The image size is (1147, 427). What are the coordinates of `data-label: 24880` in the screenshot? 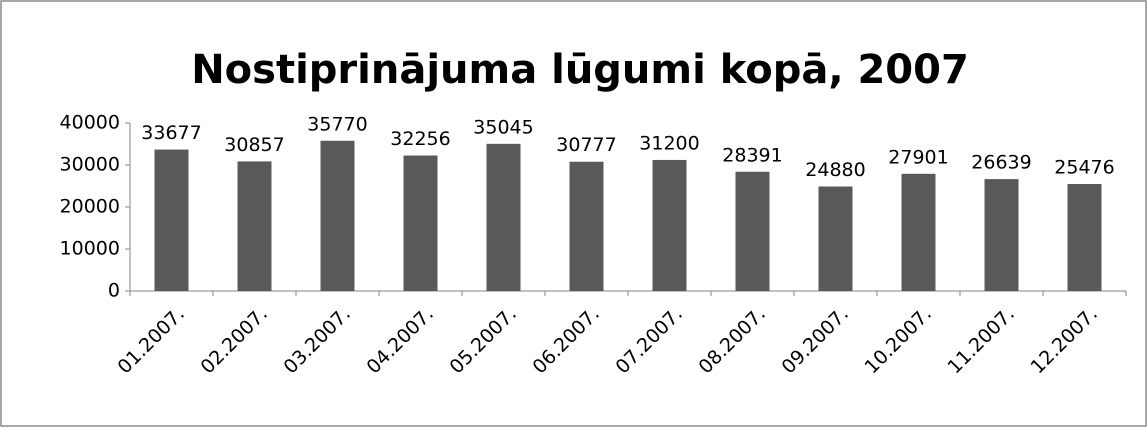 It's located at (835, 170).